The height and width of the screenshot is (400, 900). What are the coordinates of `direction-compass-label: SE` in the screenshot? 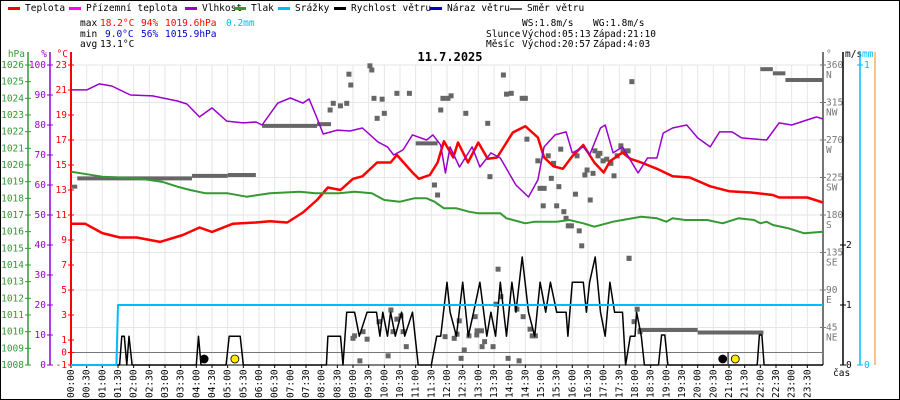 It's located at (832, 263).